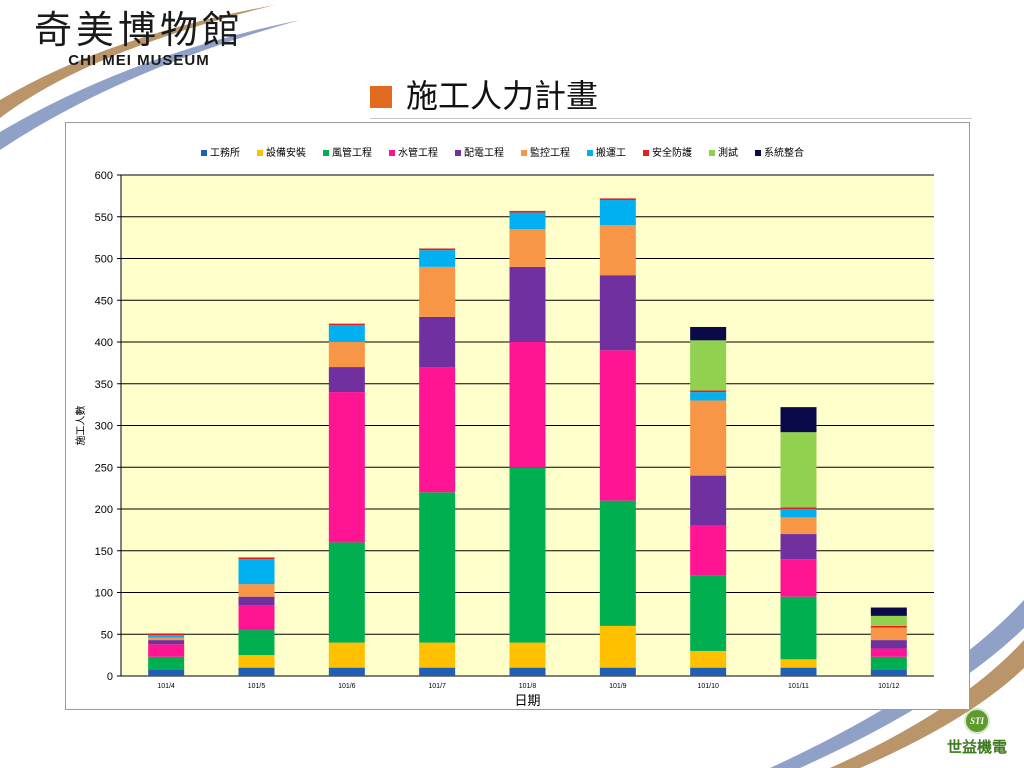 The width and height of the screenshot is (1024, 768). Describe the element at coordinates (611, 152) in the screenshot. I see `legend-label: 搬運工` at that location.